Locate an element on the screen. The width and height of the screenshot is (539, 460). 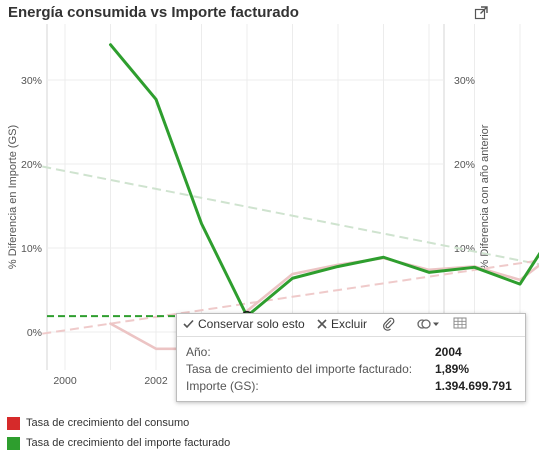
exclude-label: Excluir is located at coordinates (349, 324).